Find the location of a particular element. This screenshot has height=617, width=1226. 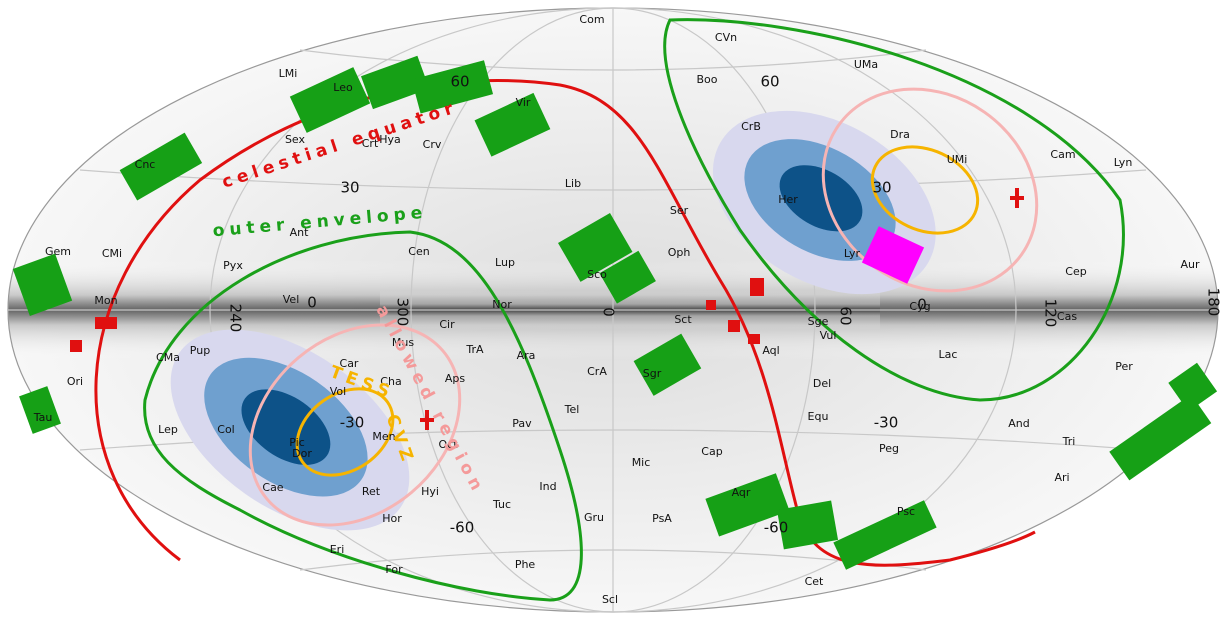

constellation-label: Sgr is located at coordinates (652, 373).